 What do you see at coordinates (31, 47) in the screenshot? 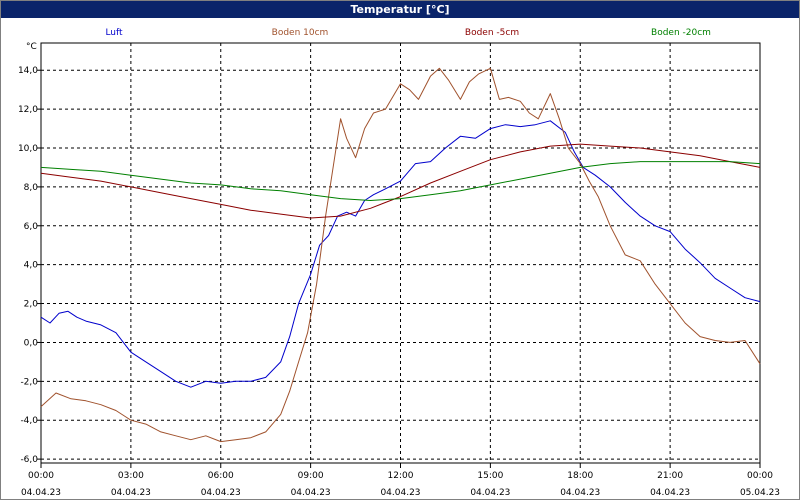
I see `y-axis-unit-label: °C` at bounding box center [31, 47].